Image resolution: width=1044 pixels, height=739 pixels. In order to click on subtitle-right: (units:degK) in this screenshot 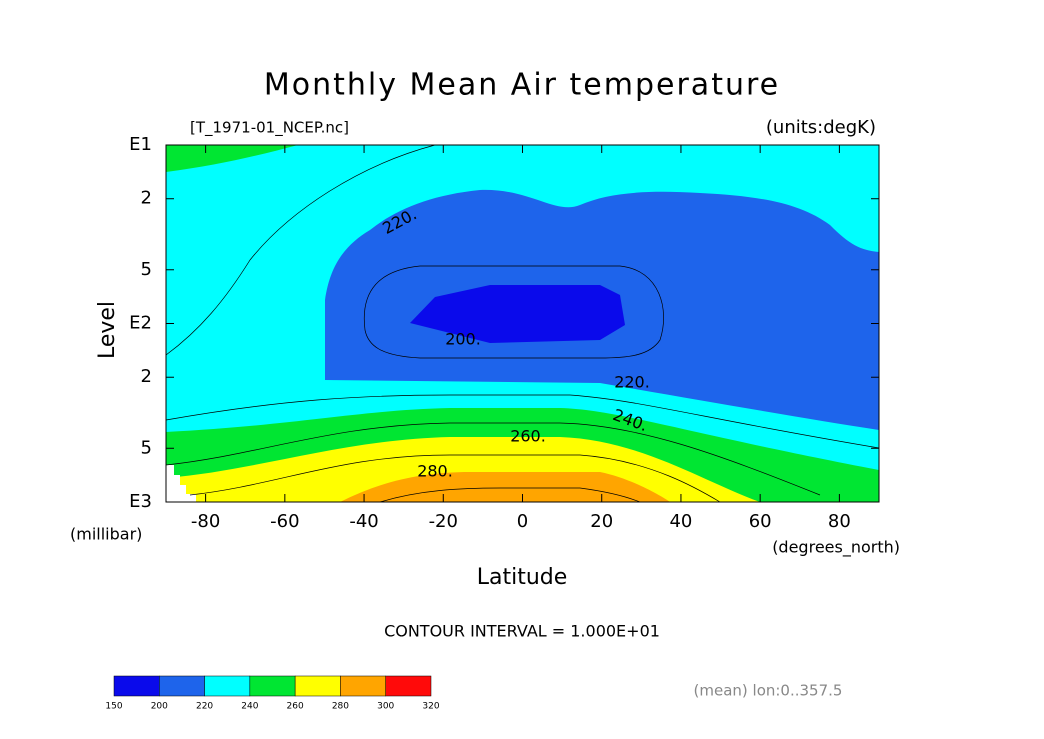, I will do `click(821, 127)`.